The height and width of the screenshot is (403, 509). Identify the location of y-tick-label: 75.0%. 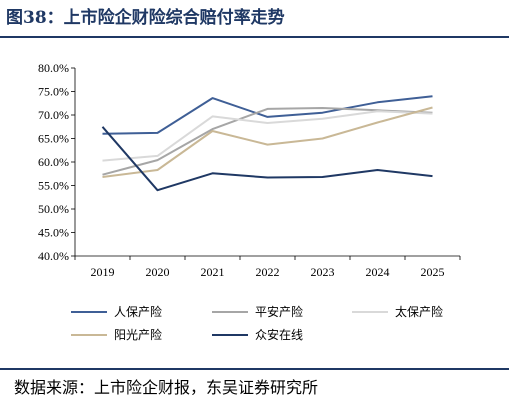
(53, 92).